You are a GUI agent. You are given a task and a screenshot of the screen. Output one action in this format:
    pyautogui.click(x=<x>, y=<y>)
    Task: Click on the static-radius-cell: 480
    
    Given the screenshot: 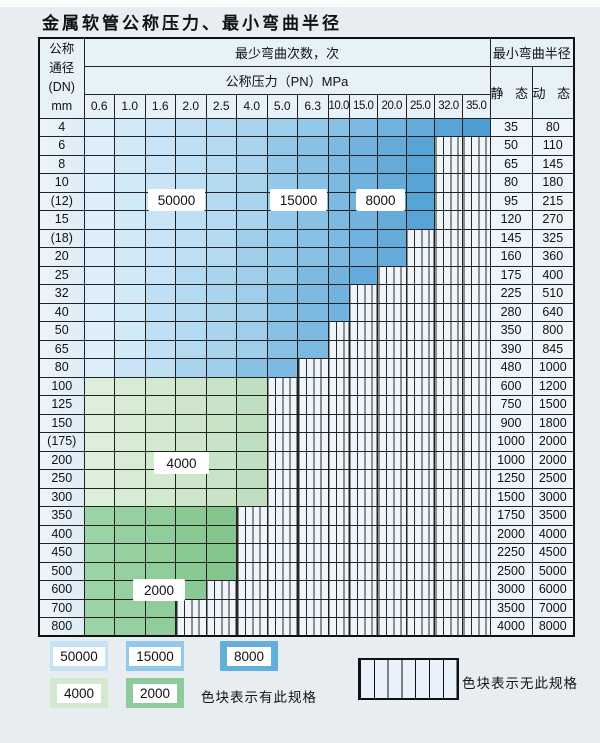 What is the action you would take?
    pyautogui.click(x=511, y=368)
    